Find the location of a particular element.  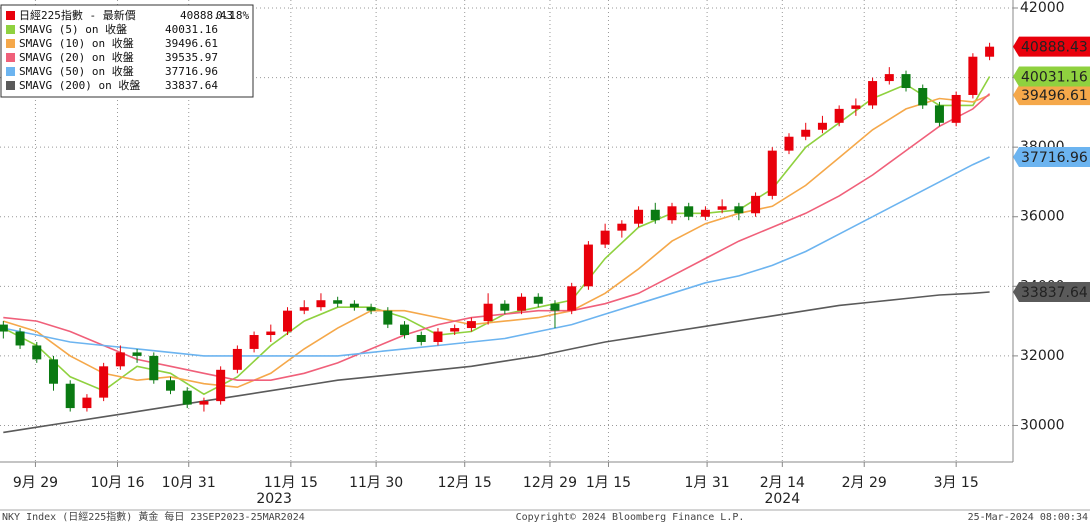

value-tag-label: 37716.96 is located at coordinates (1054, 158).